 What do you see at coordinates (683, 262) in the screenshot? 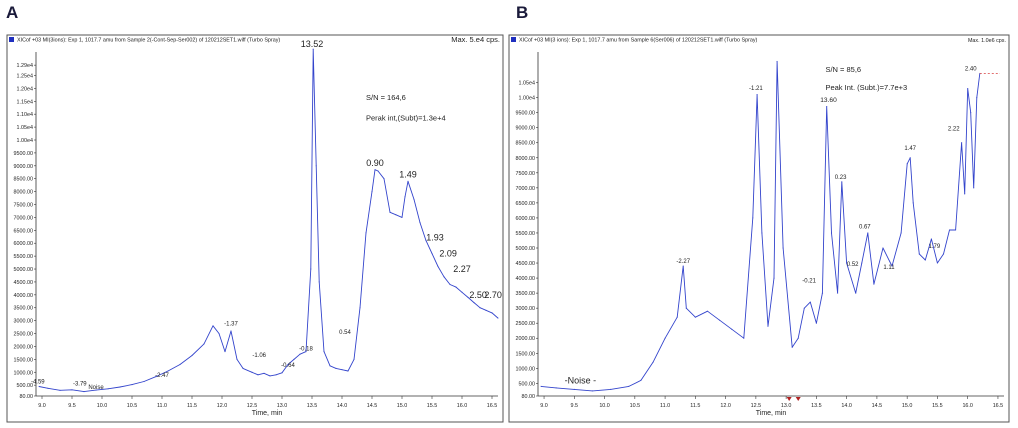
I see `peak-label: -2.27` at bounding box center [683, 262].